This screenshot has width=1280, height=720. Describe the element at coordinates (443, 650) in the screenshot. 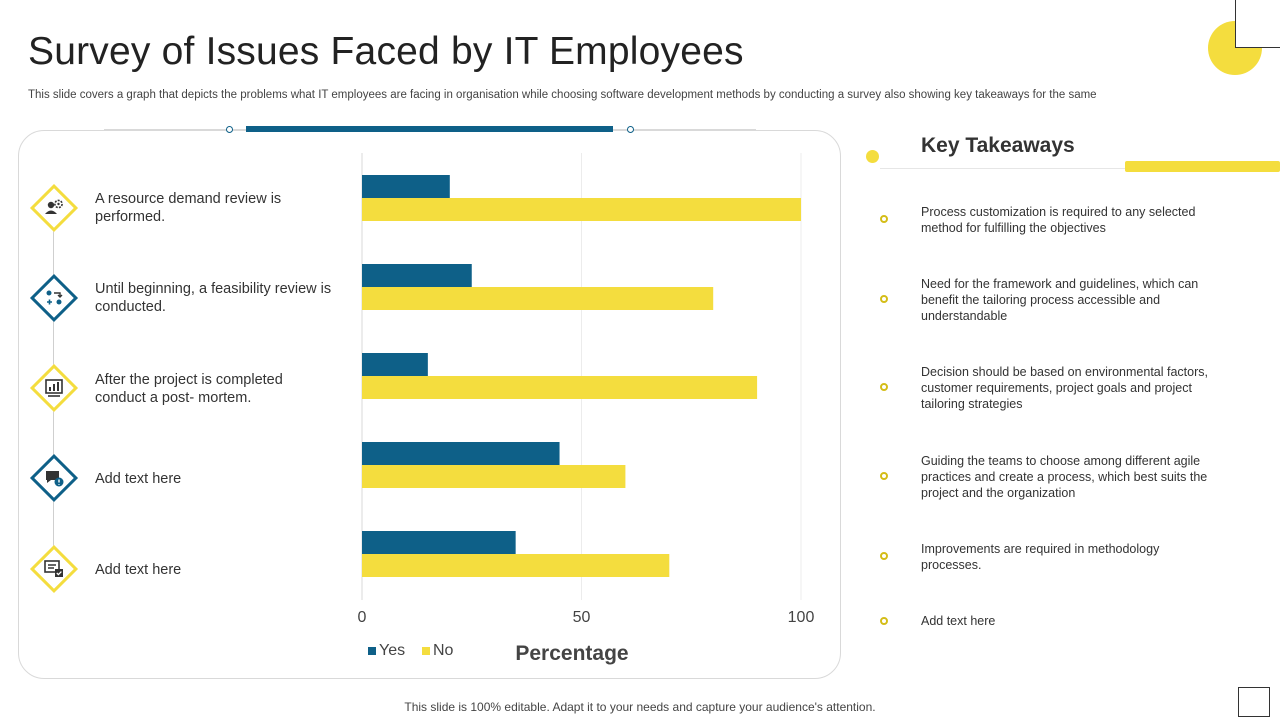

I see `legend-label-no: No` at that location.